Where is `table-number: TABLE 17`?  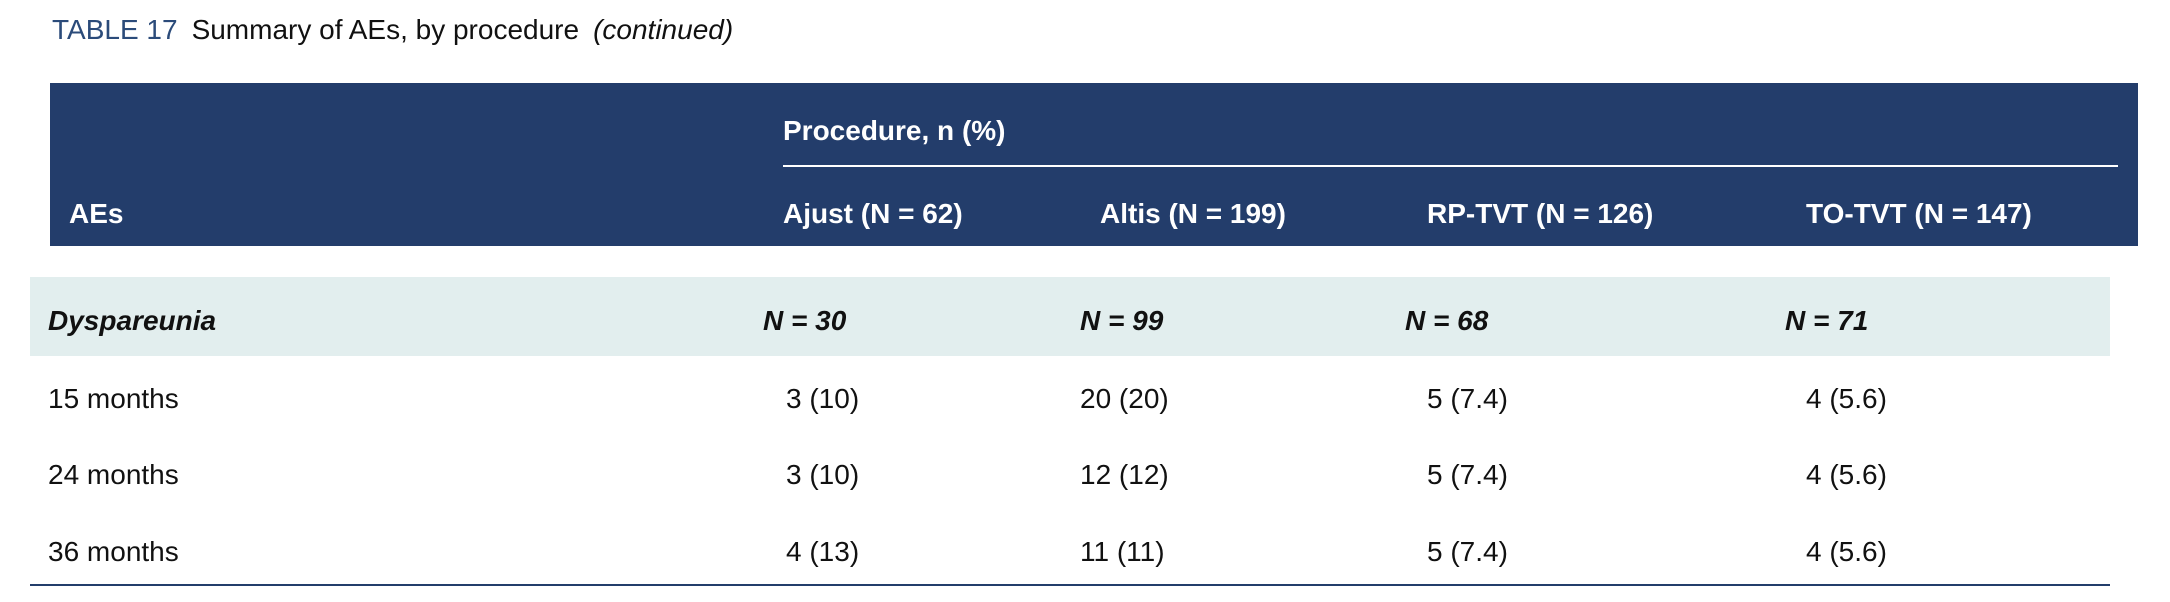
table-number: TABLE 17 is located at coordinates (115, 29).